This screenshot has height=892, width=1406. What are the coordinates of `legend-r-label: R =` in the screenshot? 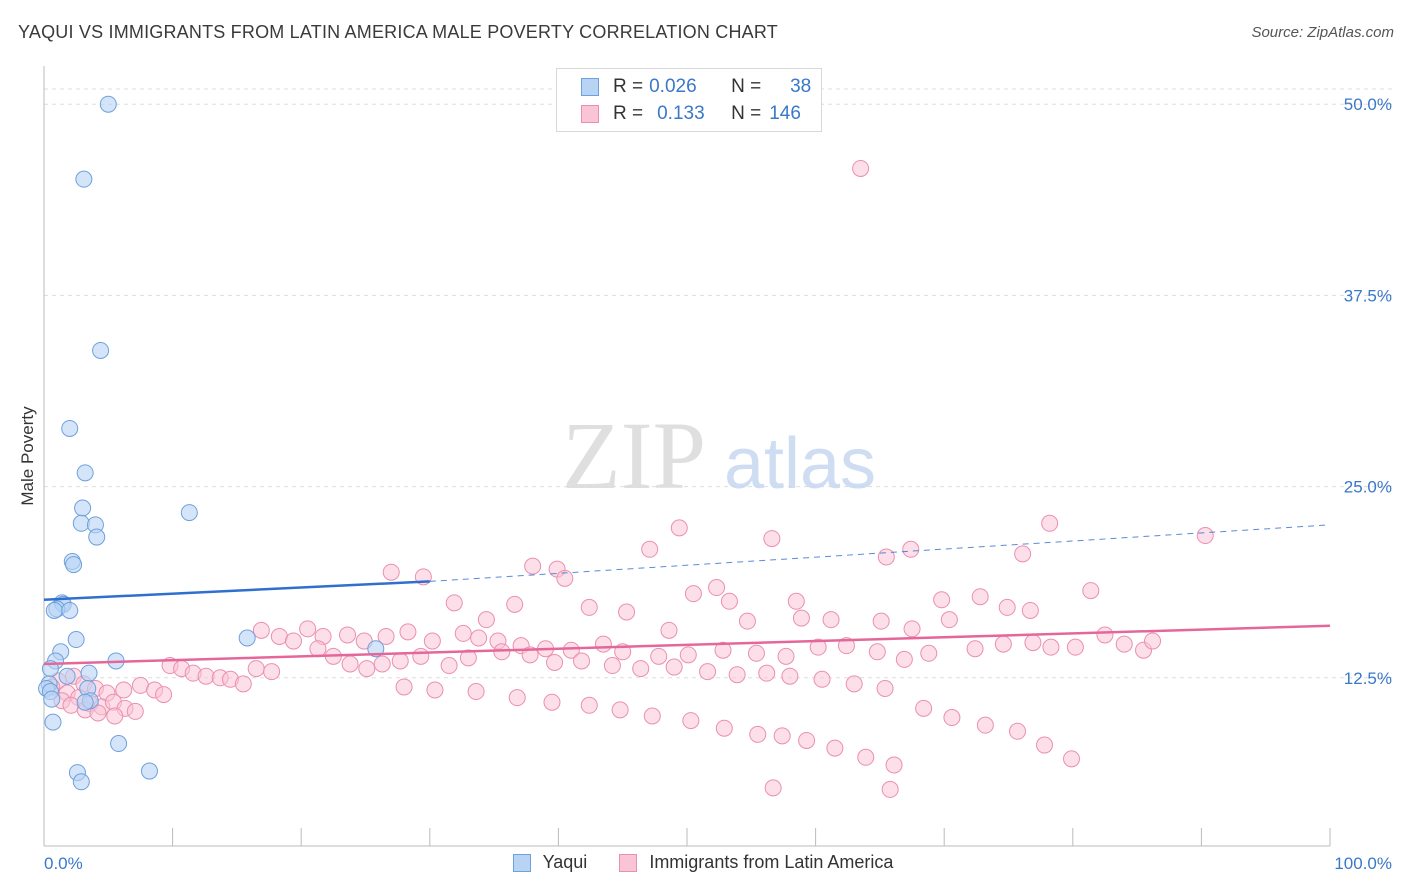 It's located at (628, 86).